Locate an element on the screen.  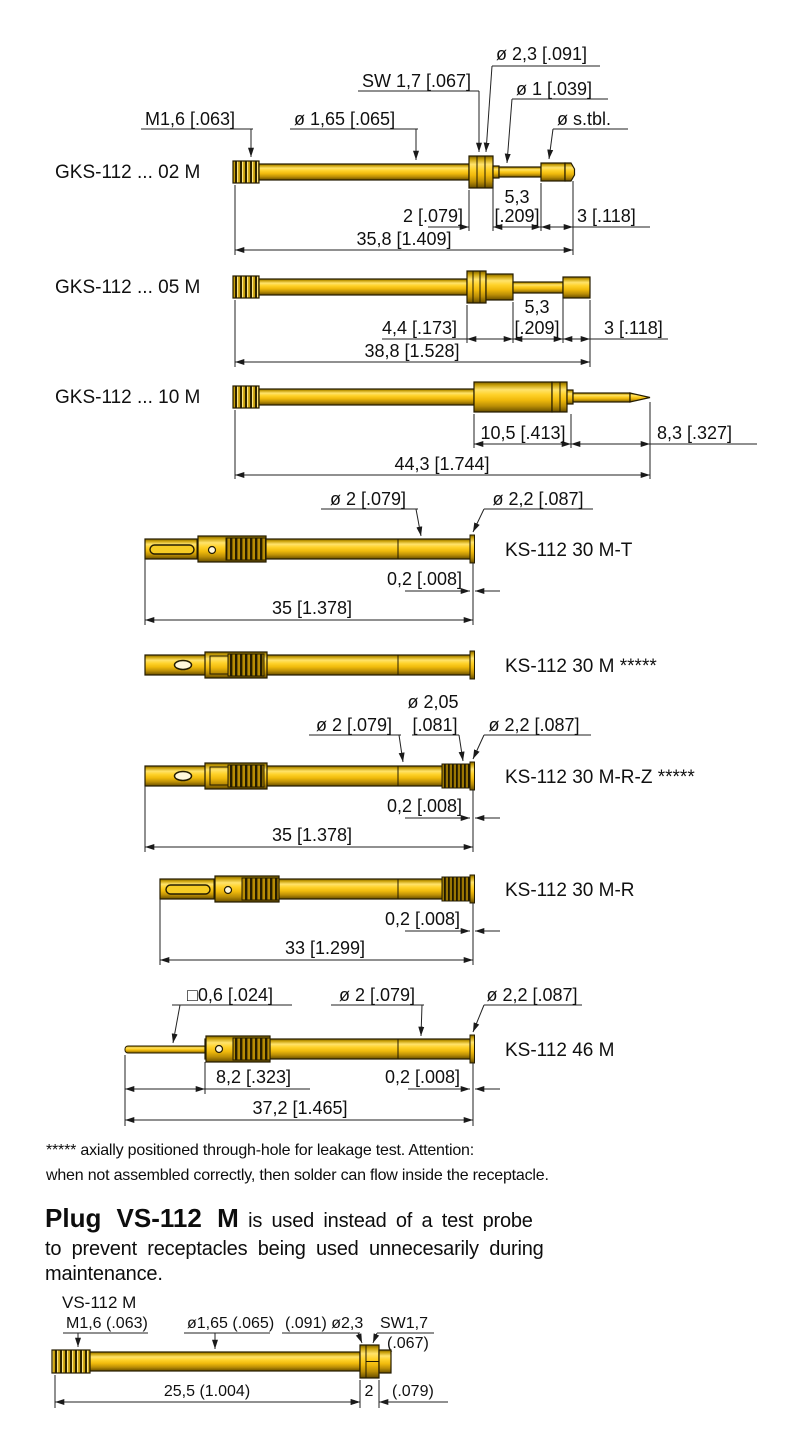
dim-text: [.209] is located at coordinates (516, 216).